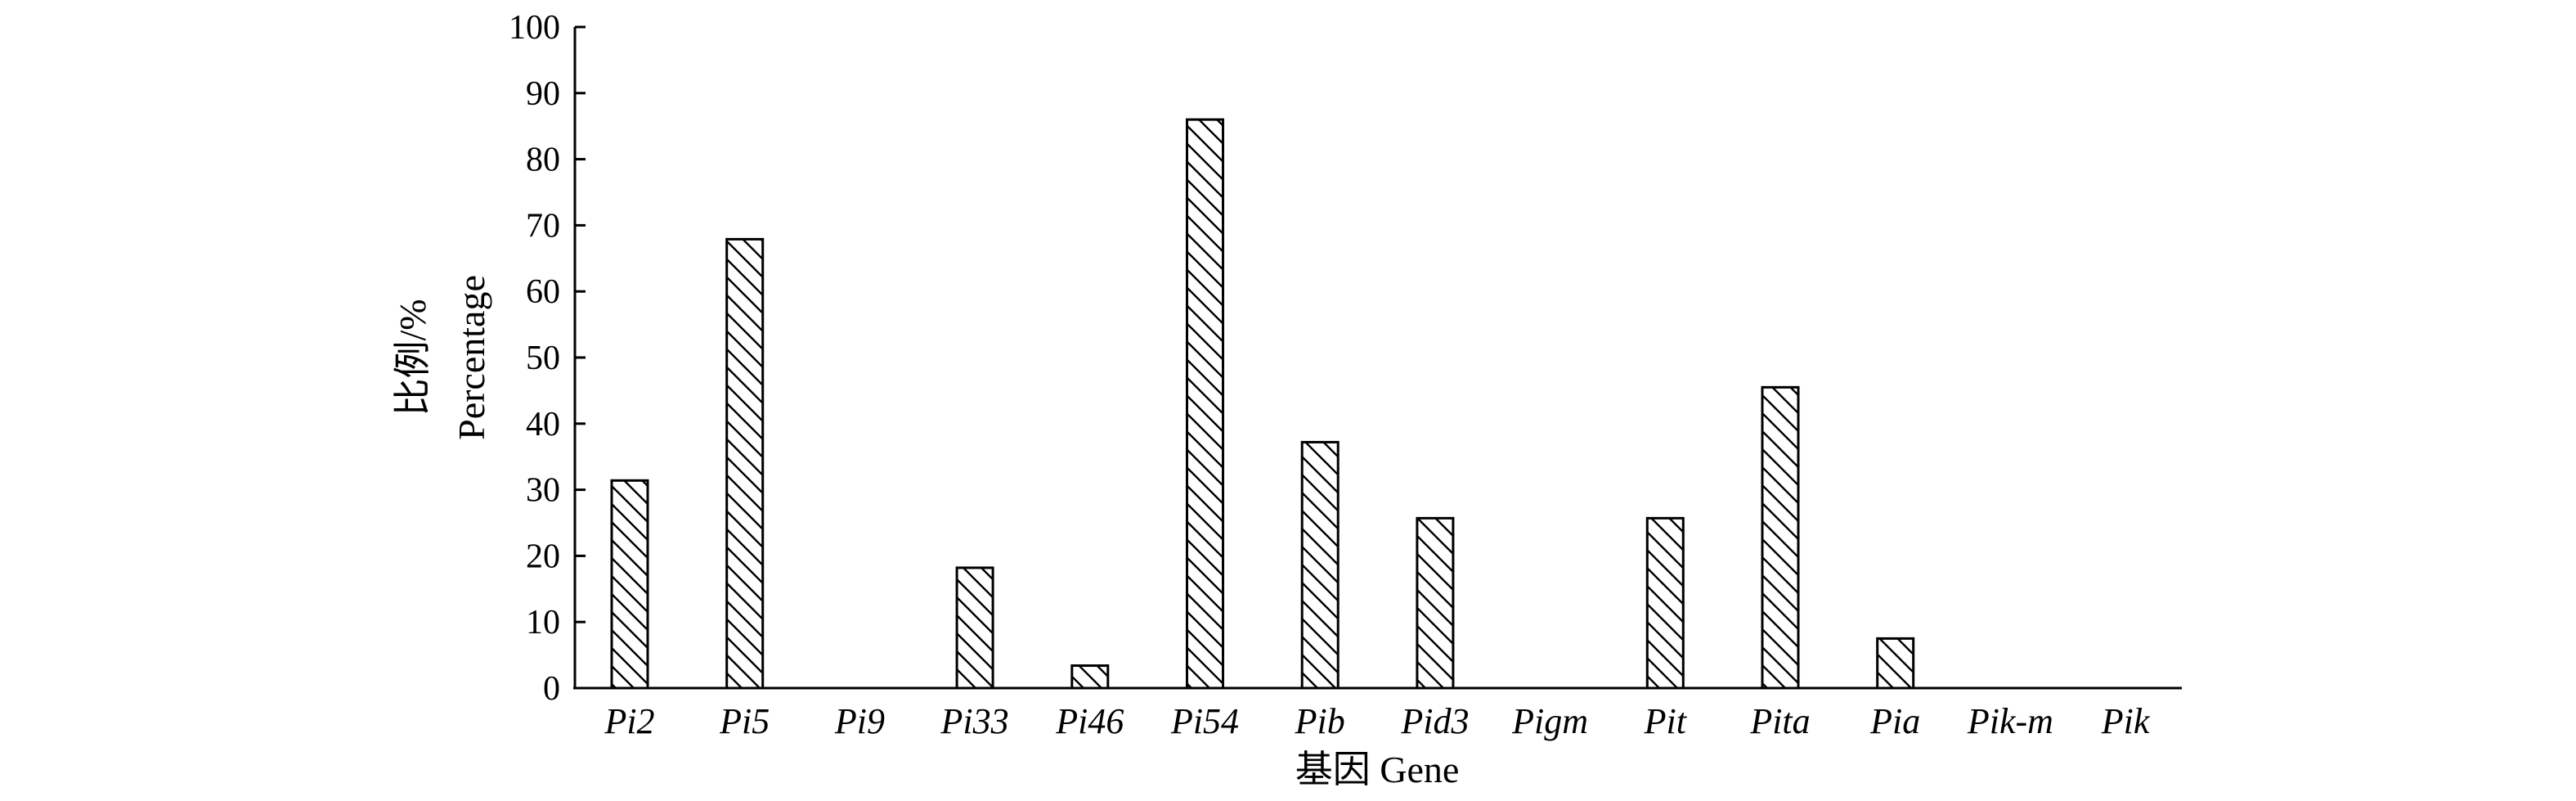  Describe the element at coordinates (975, 628) in the screenshot. I see `bar-pi33` at that location.